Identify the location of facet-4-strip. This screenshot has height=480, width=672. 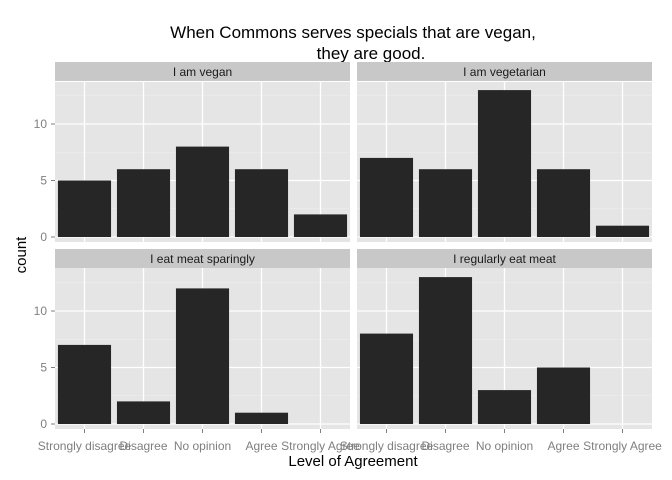
(504, 258).